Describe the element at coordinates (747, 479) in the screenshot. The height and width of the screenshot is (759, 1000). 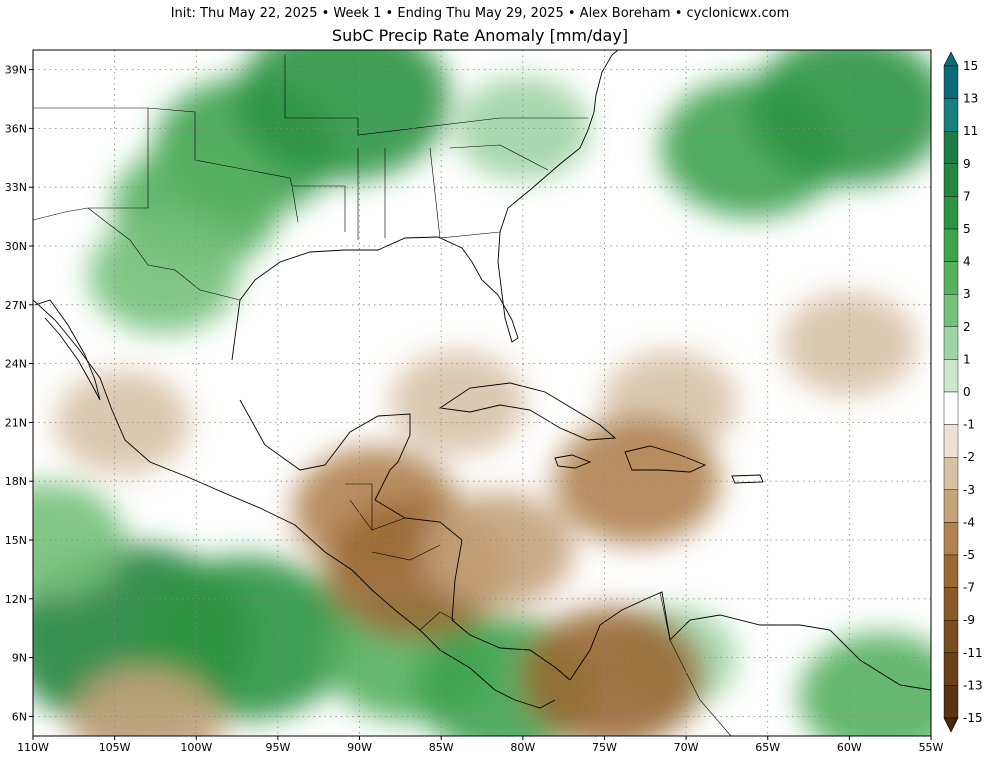
I see `puerto-rico-coast` at that location.